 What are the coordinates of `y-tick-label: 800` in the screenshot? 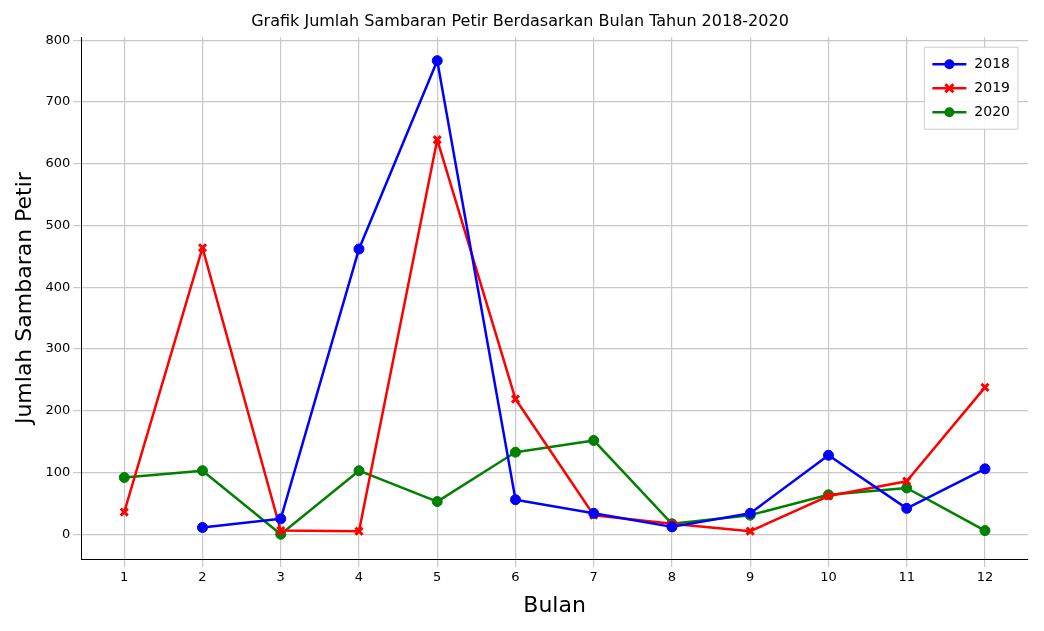 It's located at (58, 39).